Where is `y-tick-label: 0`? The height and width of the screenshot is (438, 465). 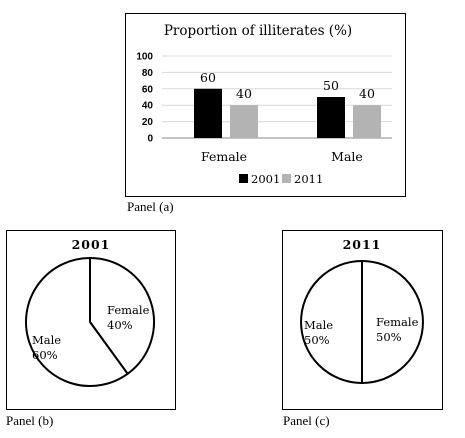 y-tick-label: 0 is located at coordinates (150, 139).